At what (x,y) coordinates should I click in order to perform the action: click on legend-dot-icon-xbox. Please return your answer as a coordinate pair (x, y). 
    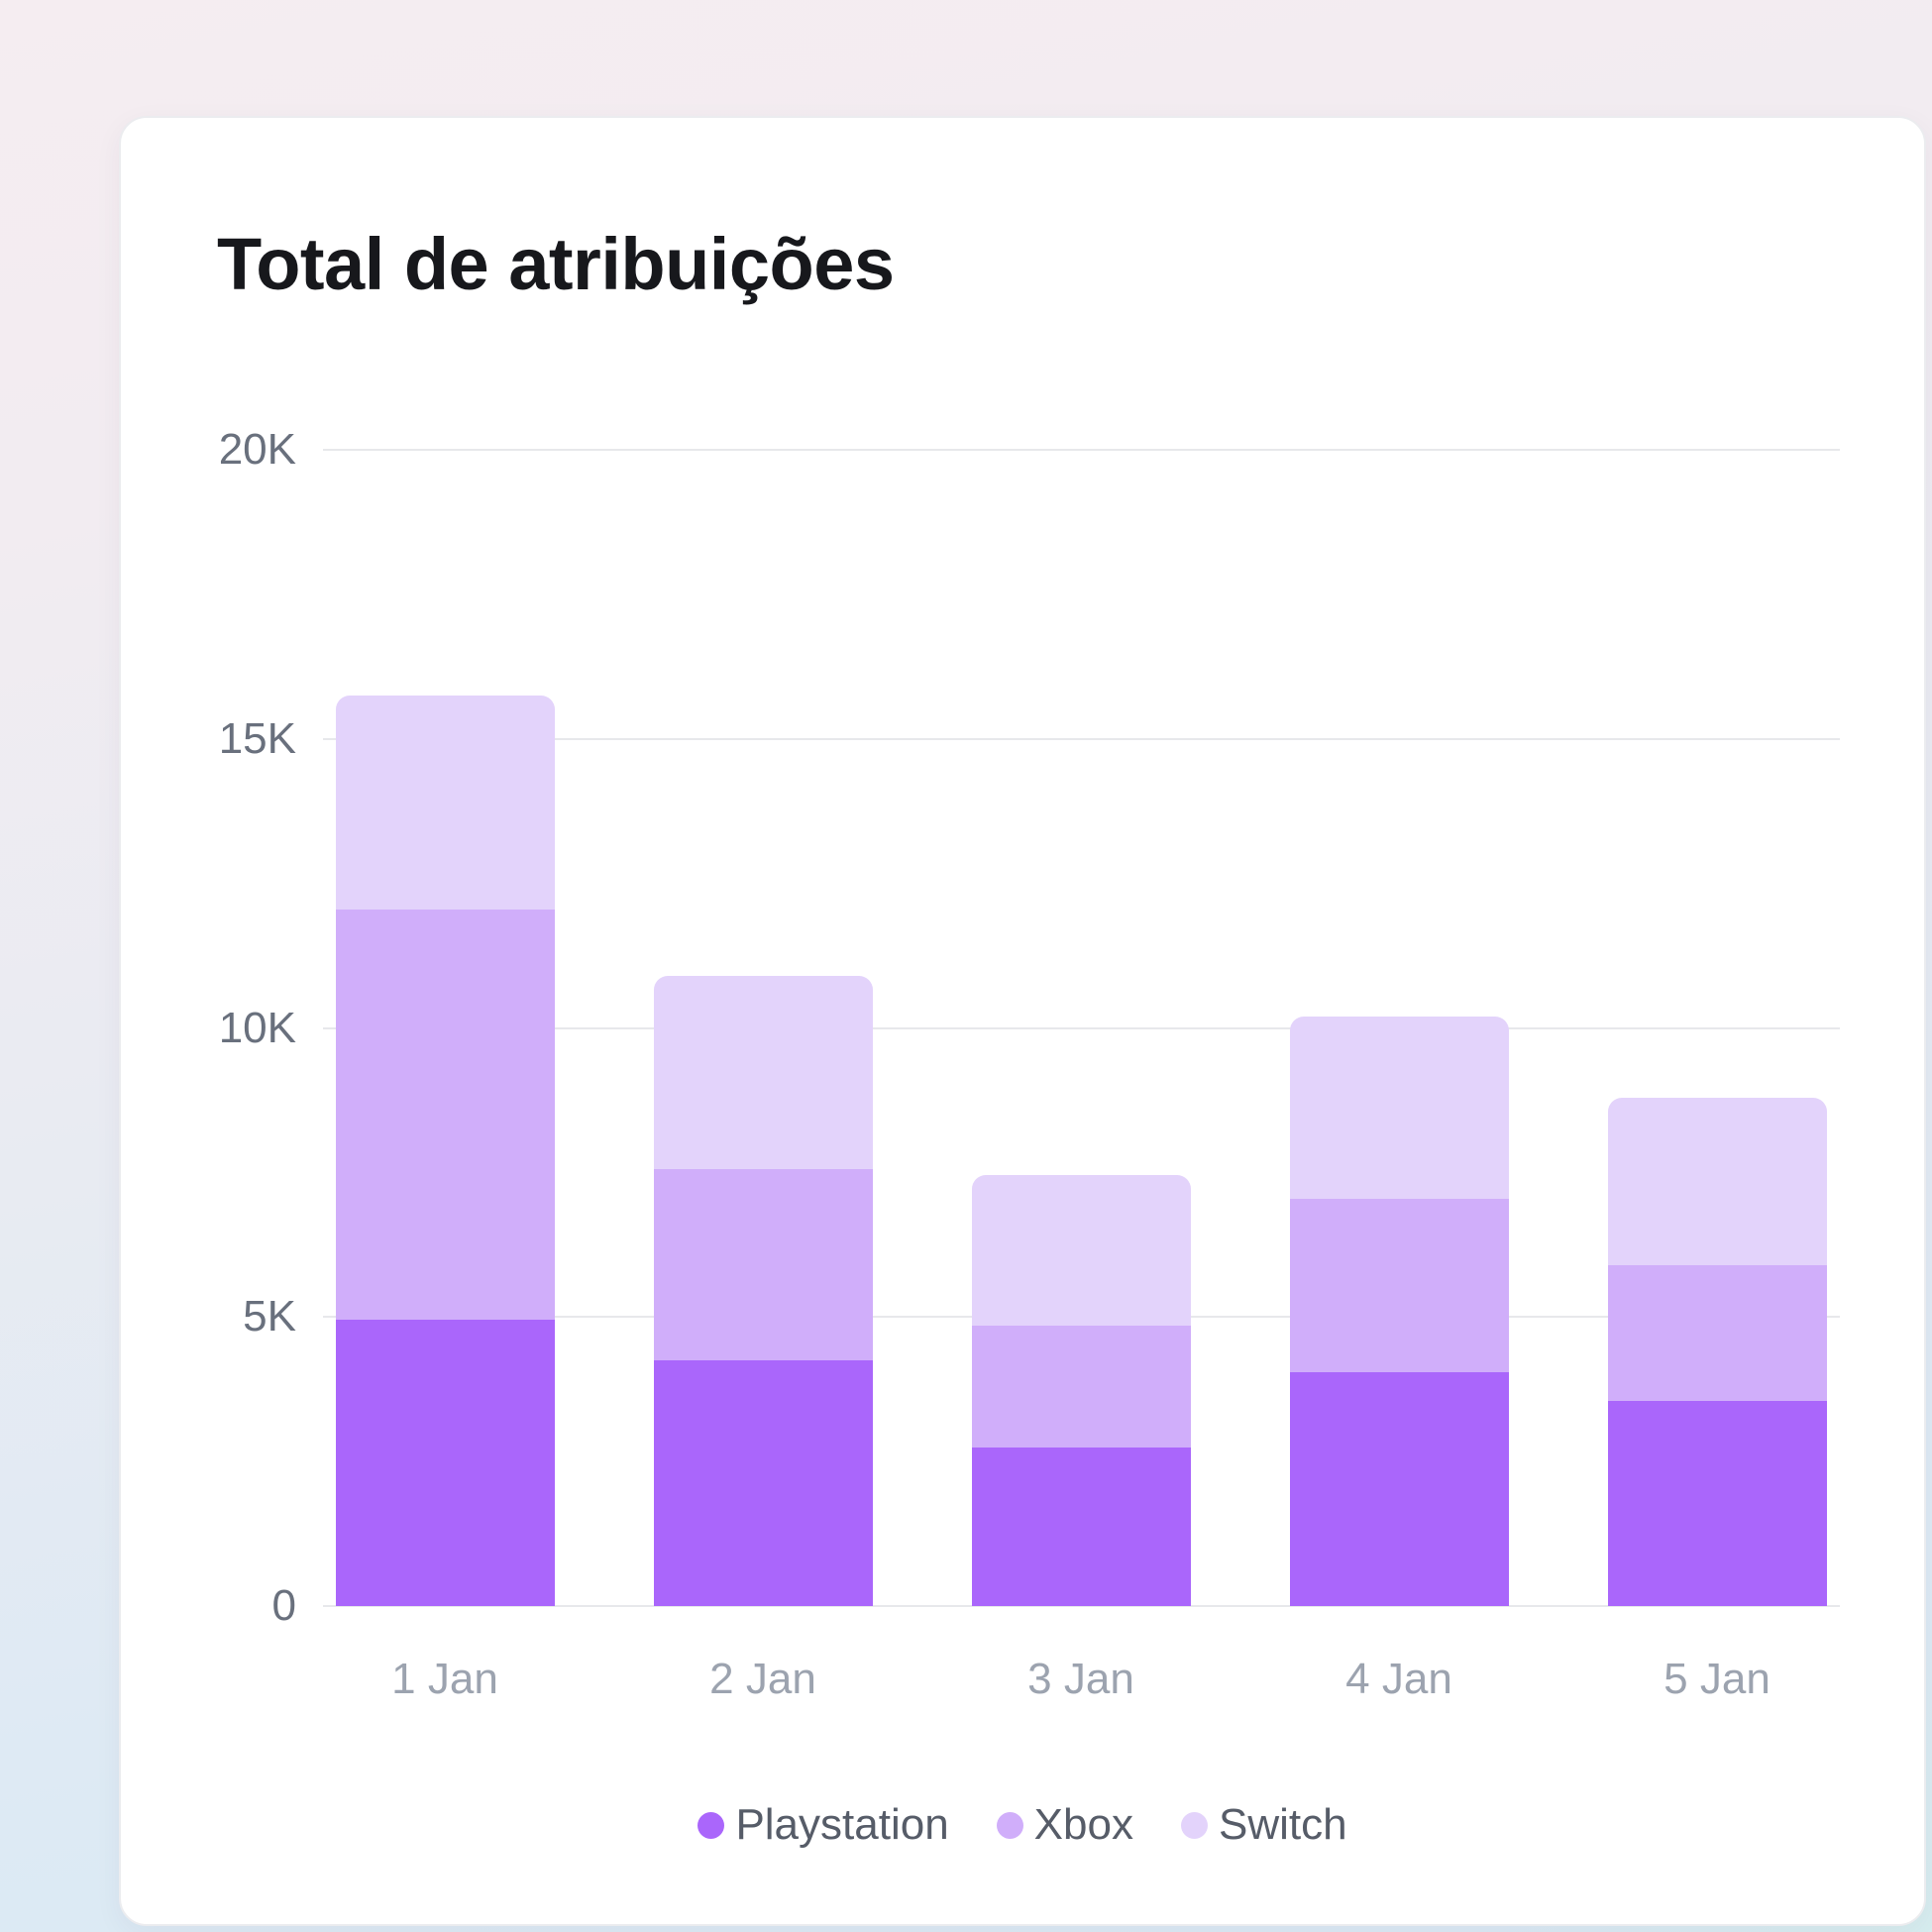
    Looking at the image, I should click on (1010, 1825).